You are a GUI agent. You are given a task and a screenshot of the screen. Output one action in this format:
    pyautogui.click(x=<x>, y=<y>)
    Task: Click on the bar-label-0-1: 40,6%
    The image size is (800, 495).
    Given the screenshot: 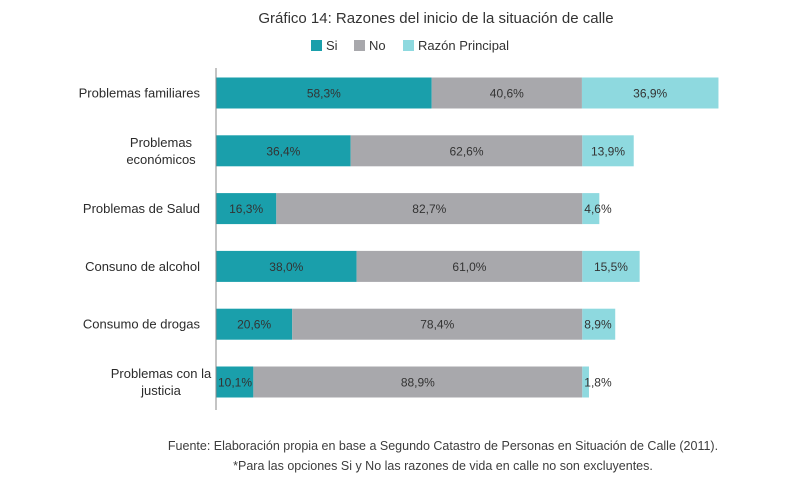 What is the action you would take?
    pyautogui.click(x=507, y=94)
    